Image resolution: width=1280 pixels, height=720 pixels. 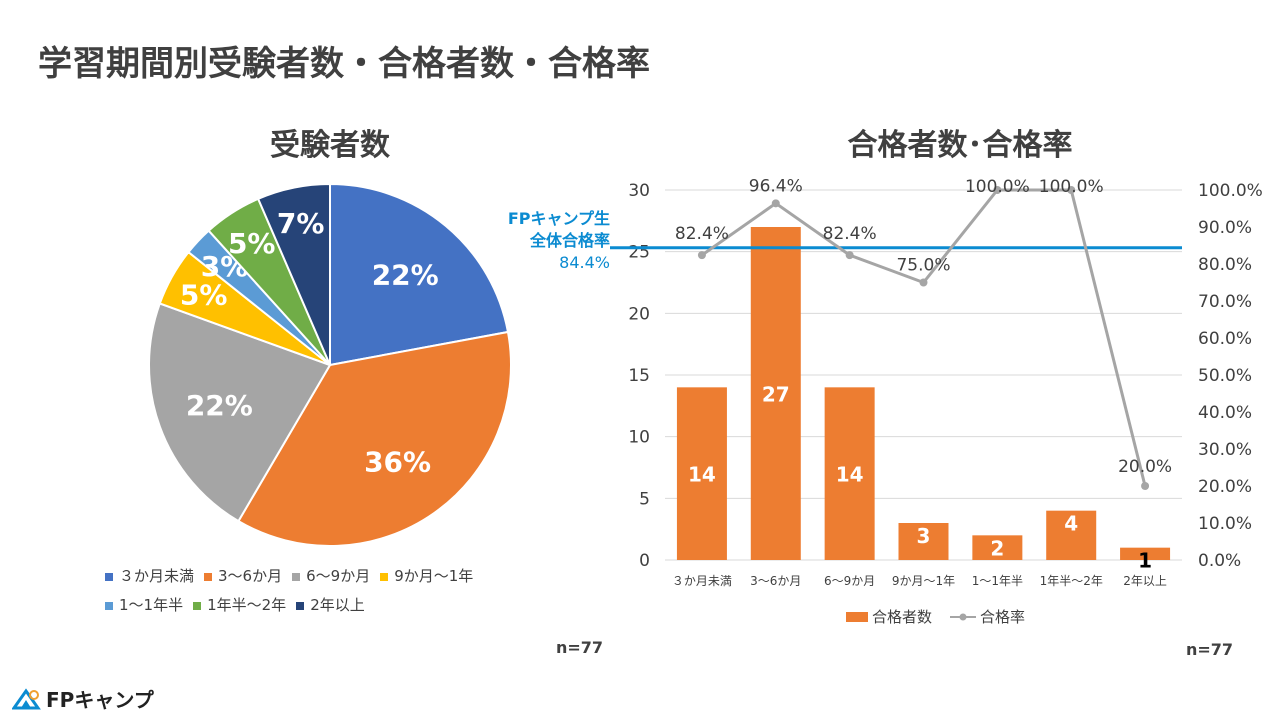 I want to click on rate-label: 75.0%, so click(x=923, y=266).